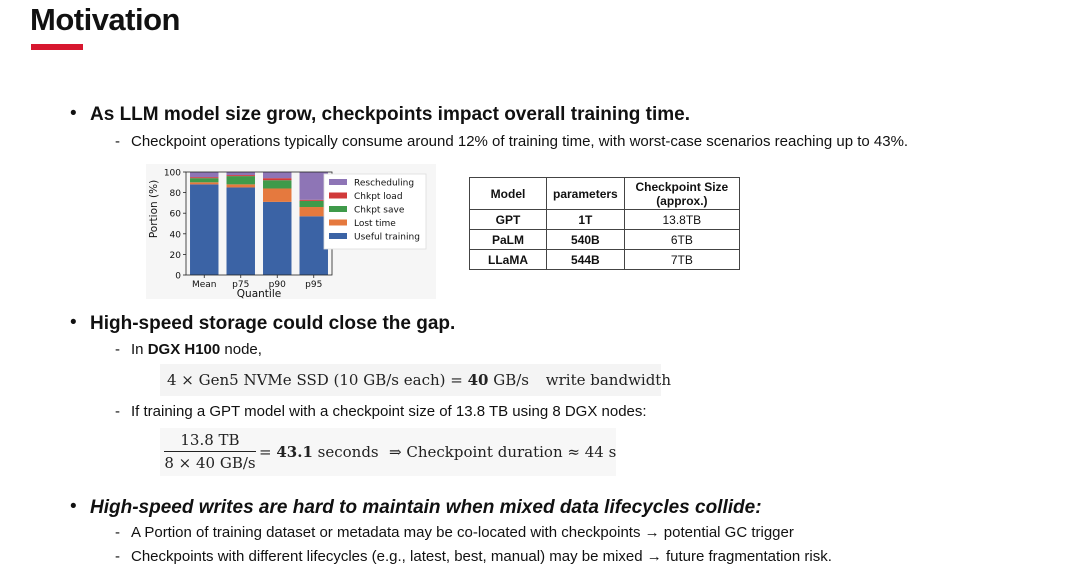  What do you see at coordinates (379, 211) in the screenshot?
I see `legend-label: Chkpt save` at bounding box center [379, 211].